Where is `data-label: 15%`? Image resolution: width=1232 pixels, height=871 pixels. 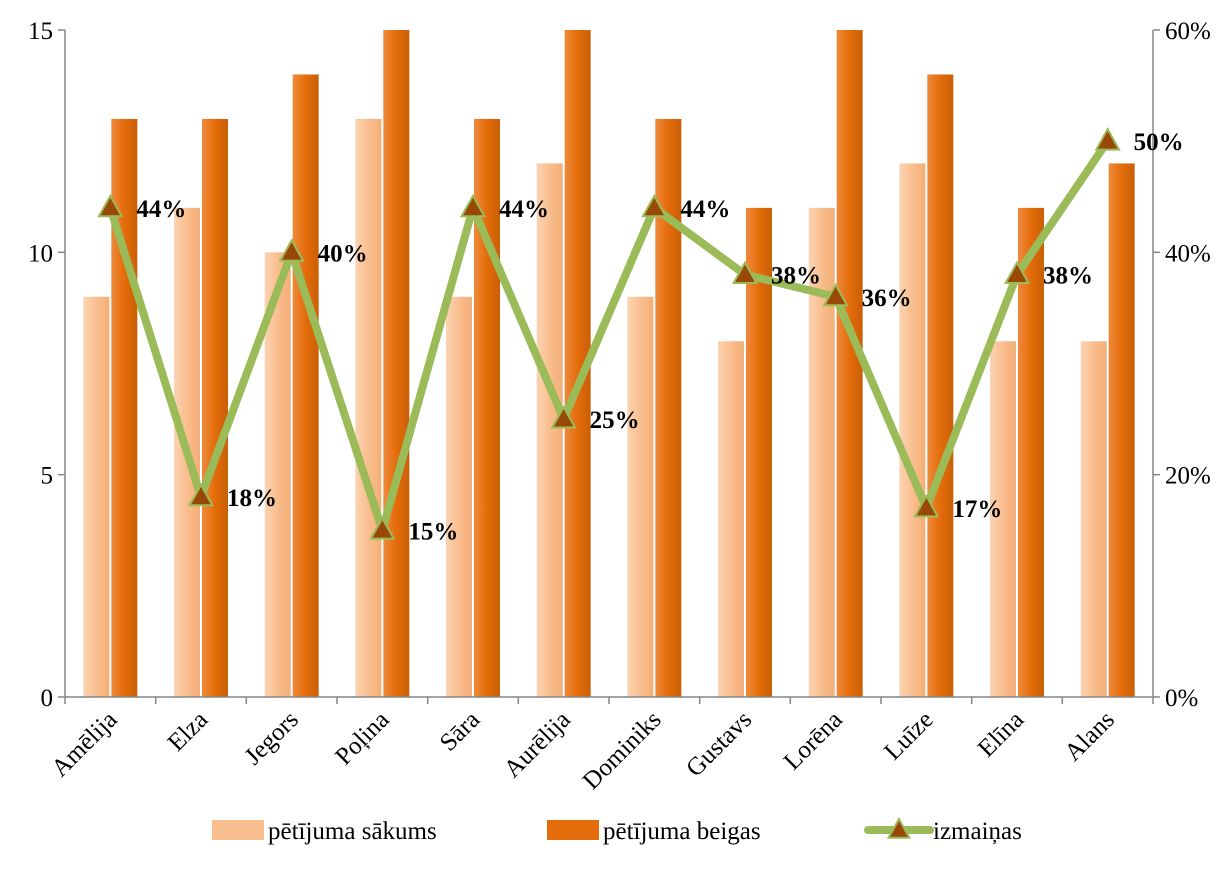
data-label: 15% is located at coordinates (433, 531).